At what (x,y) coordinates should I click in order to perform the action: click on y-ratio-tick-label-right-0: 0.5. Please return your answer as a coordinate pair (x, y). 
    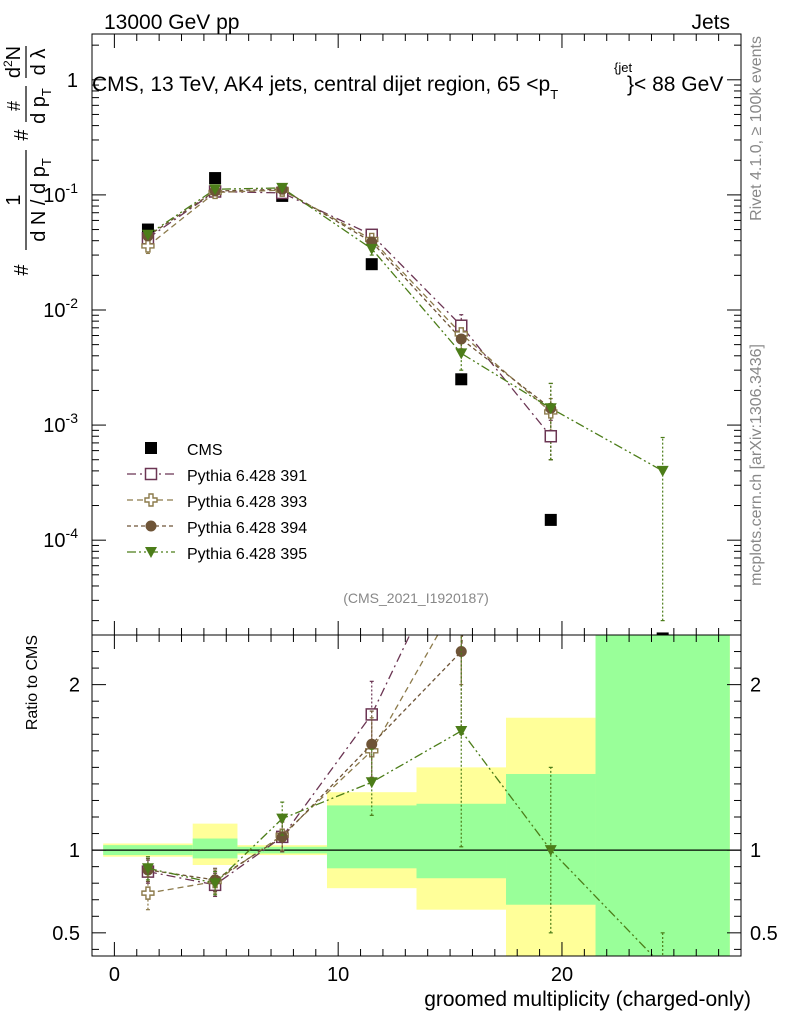
    Looking at the image, I should click on (764, 934).